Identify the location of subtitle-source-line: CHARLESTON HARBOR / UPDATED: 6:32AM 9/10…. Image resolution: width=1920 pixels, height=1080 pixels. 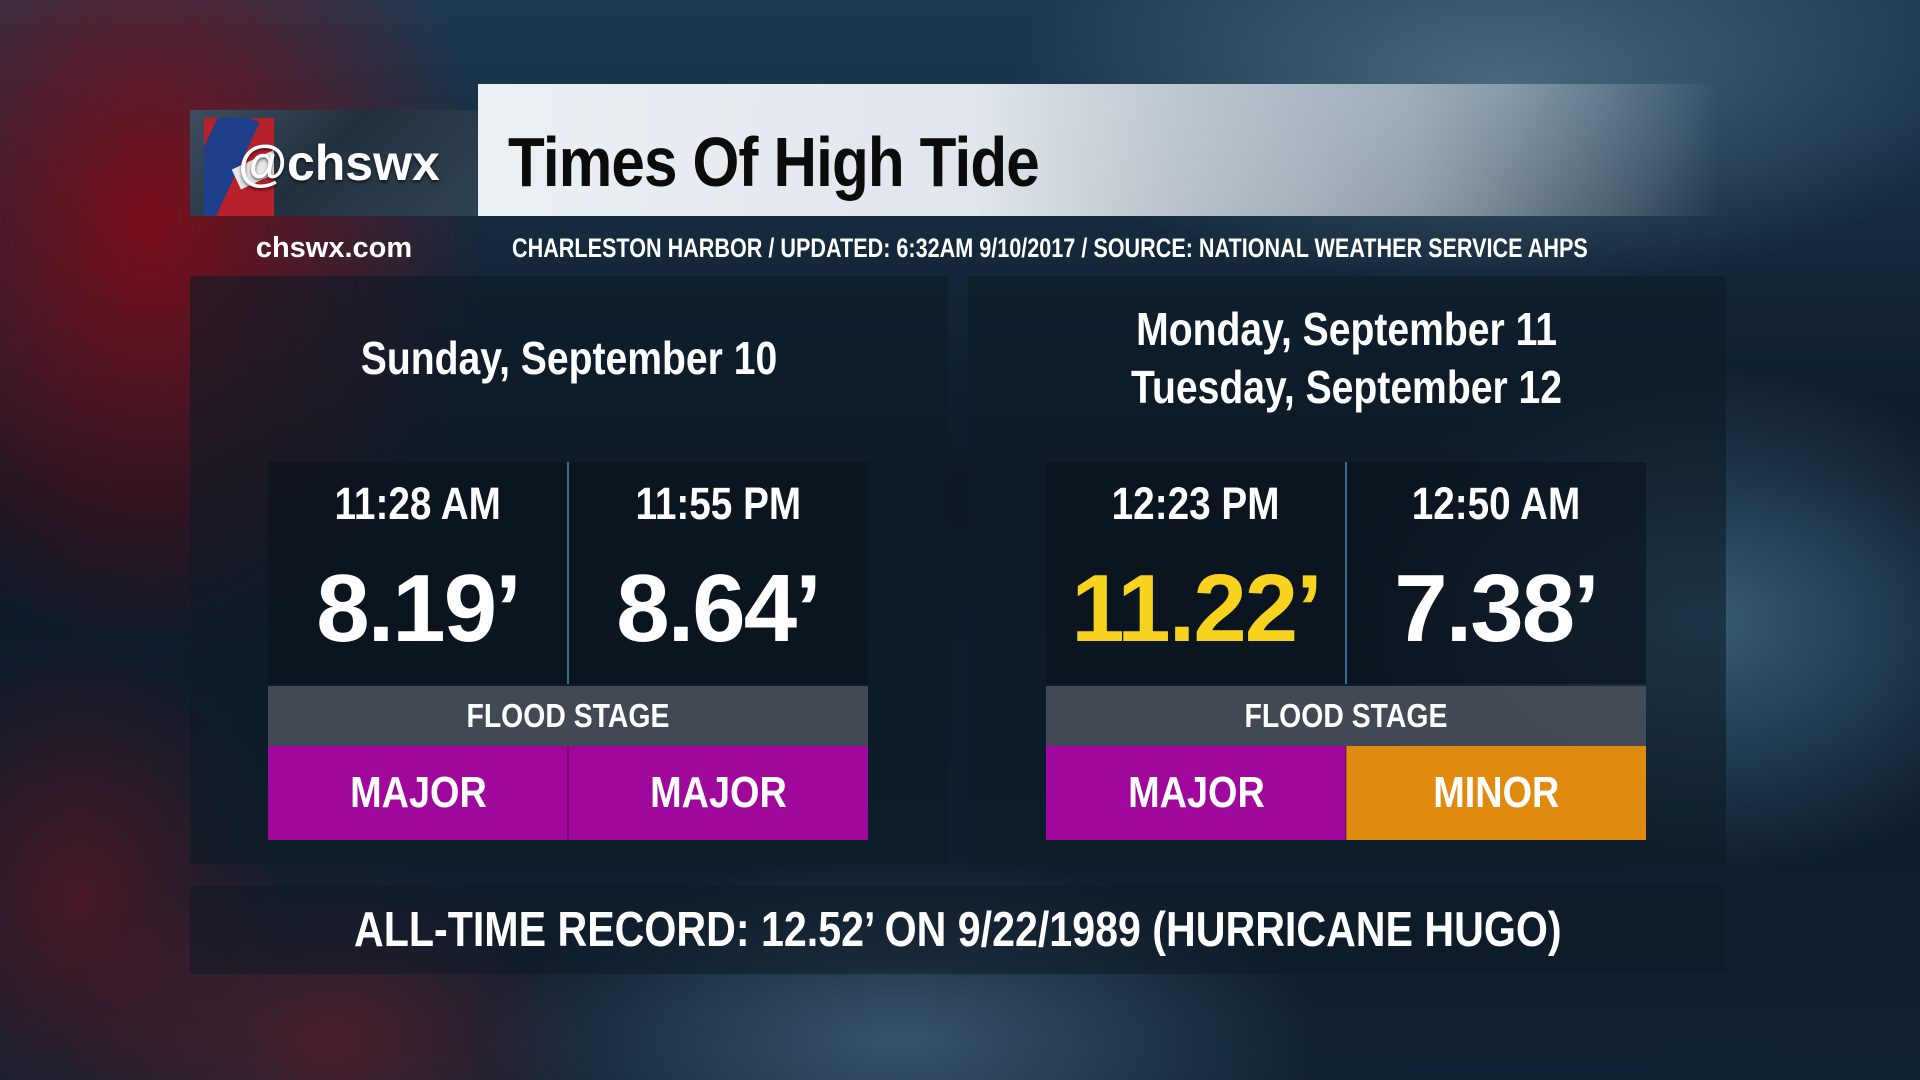
(1050, 247).